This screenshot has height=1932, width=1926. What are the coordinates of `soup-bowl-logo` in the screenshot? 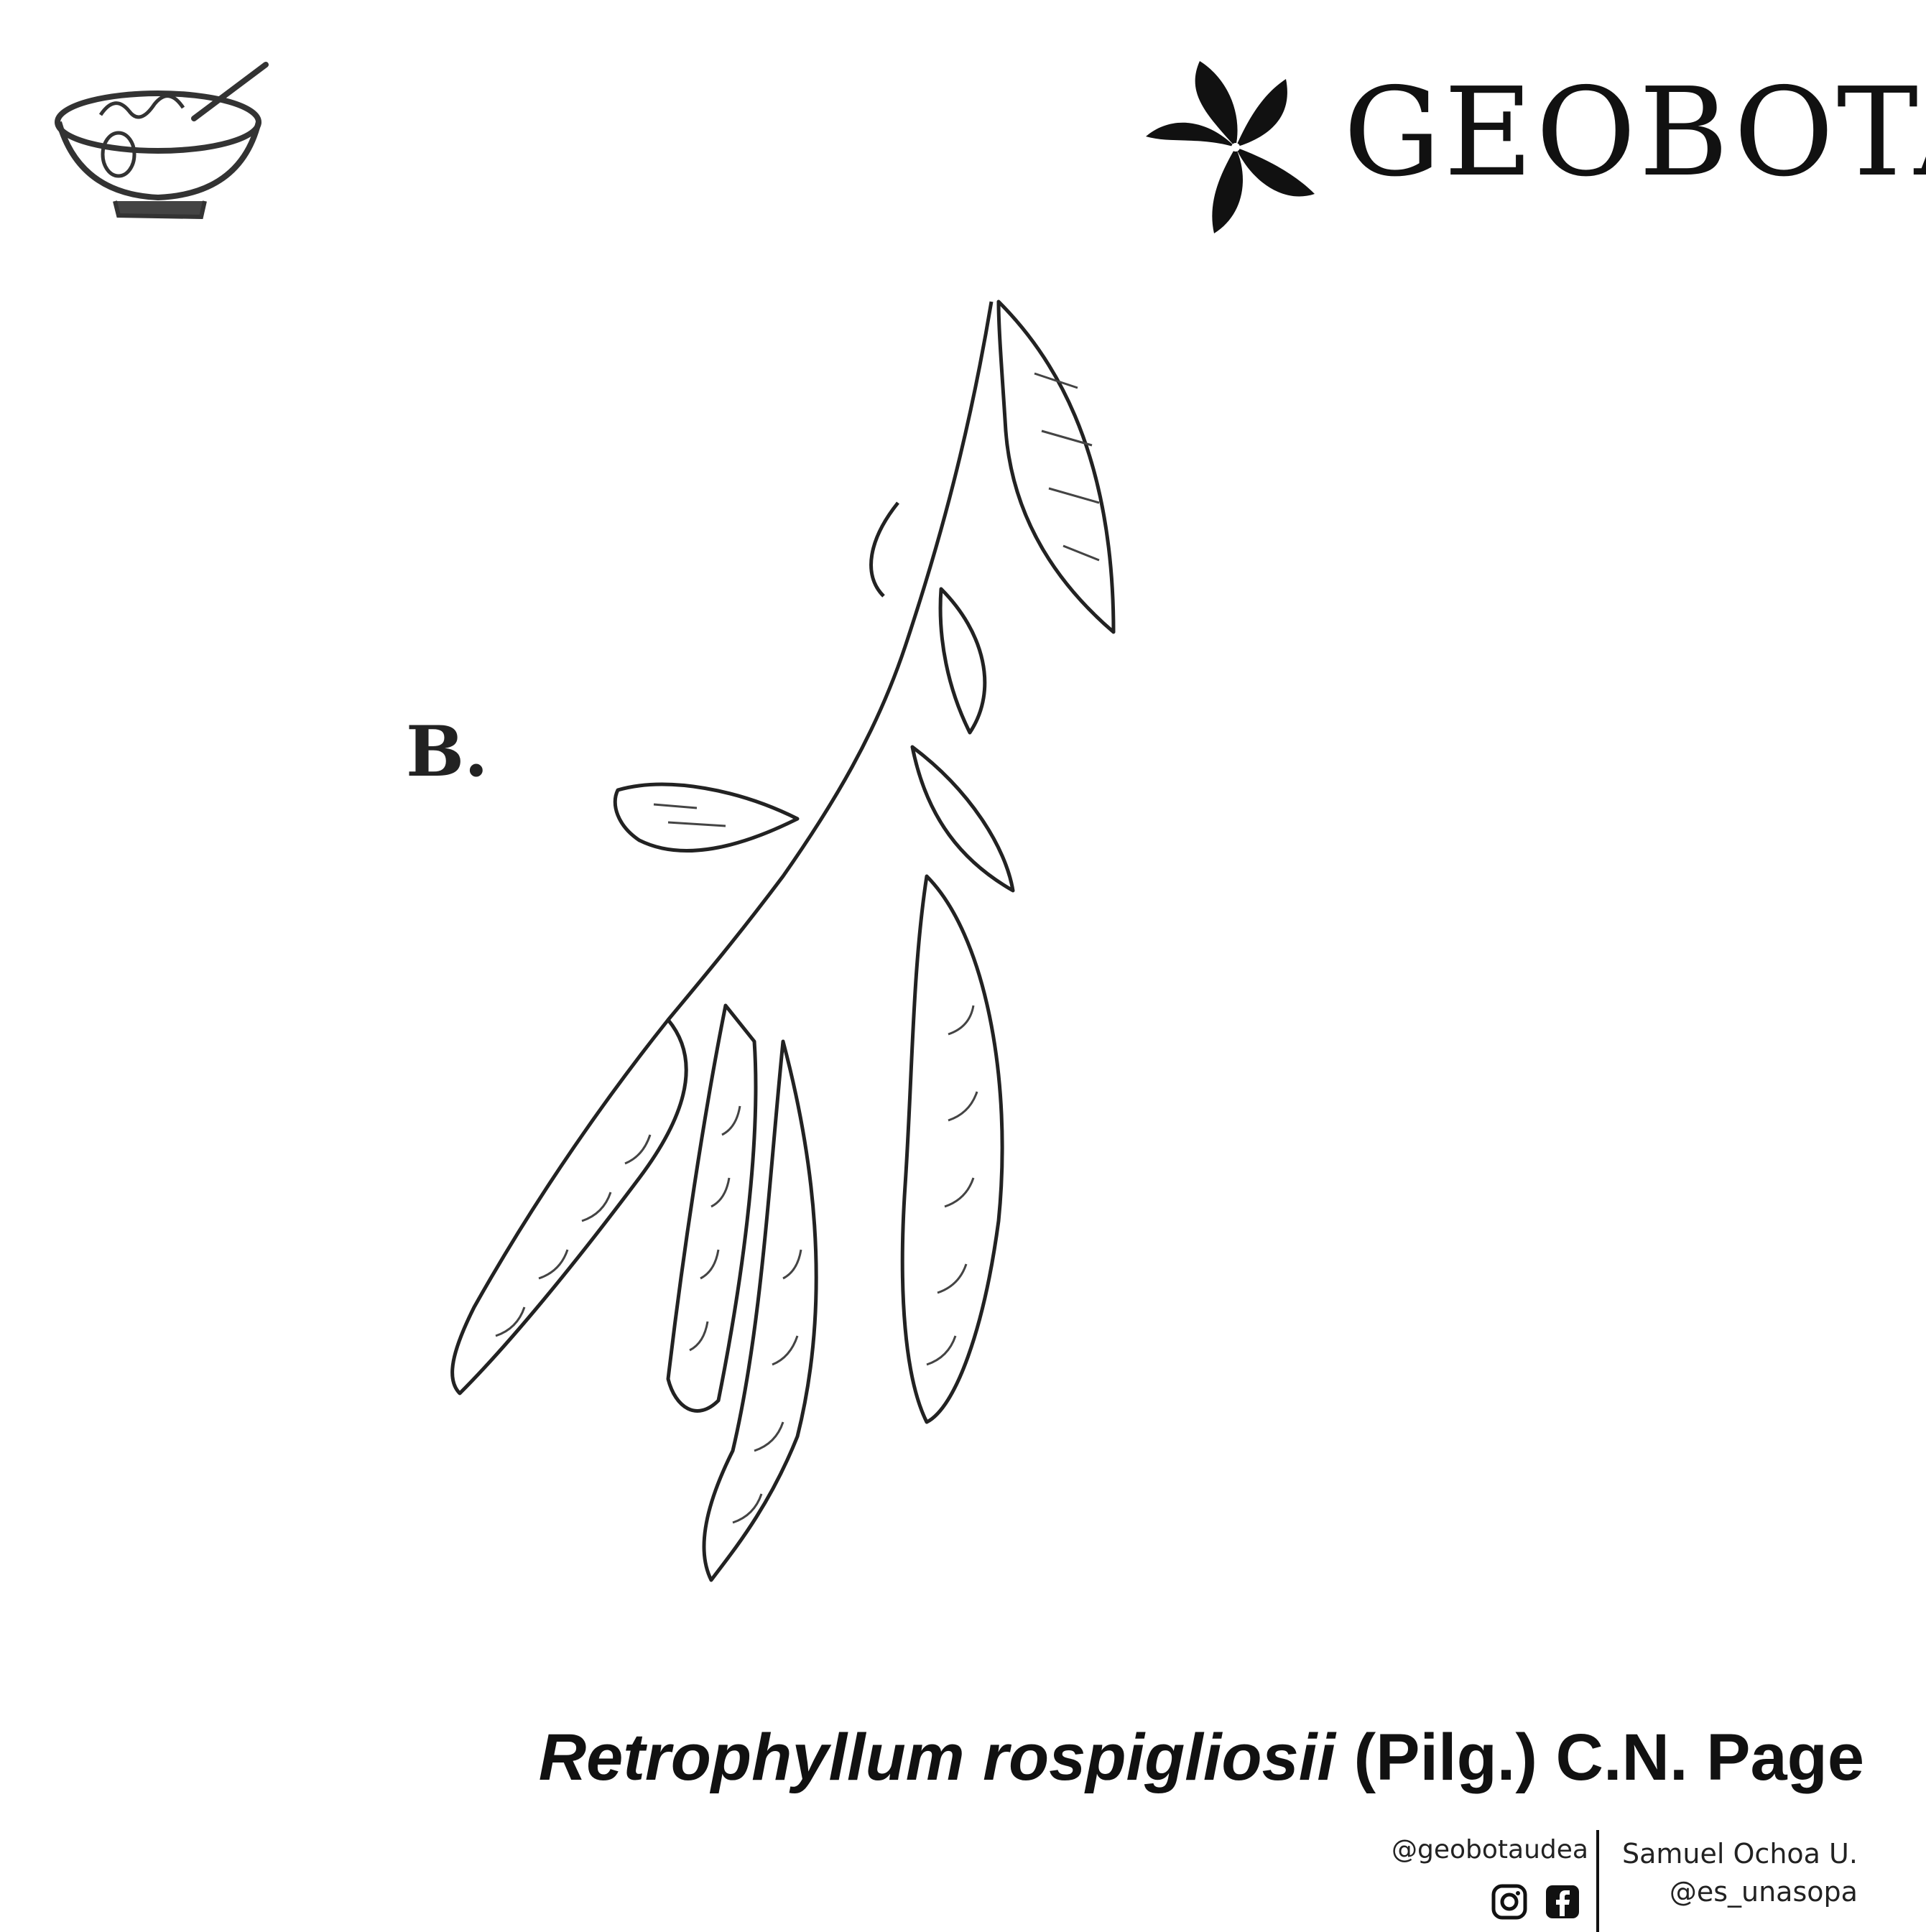 It's located at (162, 141).